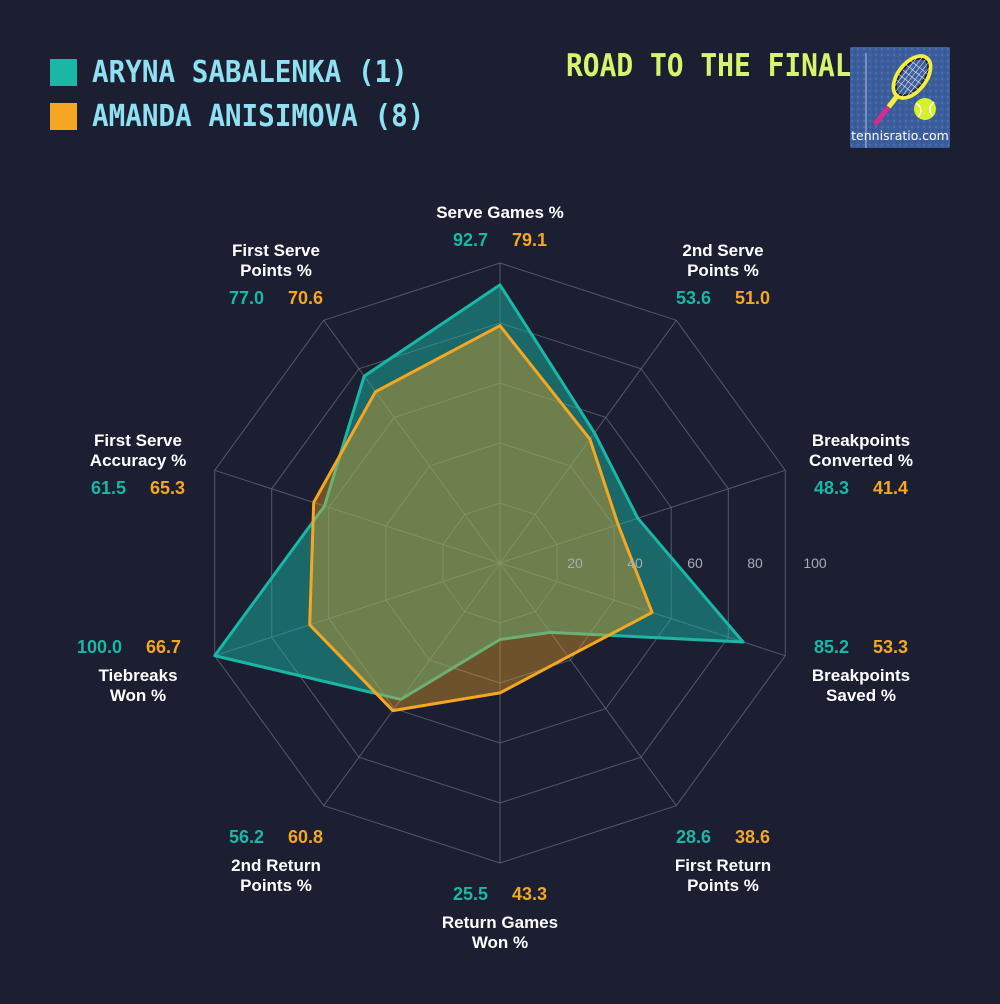 The image size is (1000, 1004). What do you see at coordinates (861, 460) in the screenshot?
I see `axis-label-line: Converted %` at bounding box center [861, 460].